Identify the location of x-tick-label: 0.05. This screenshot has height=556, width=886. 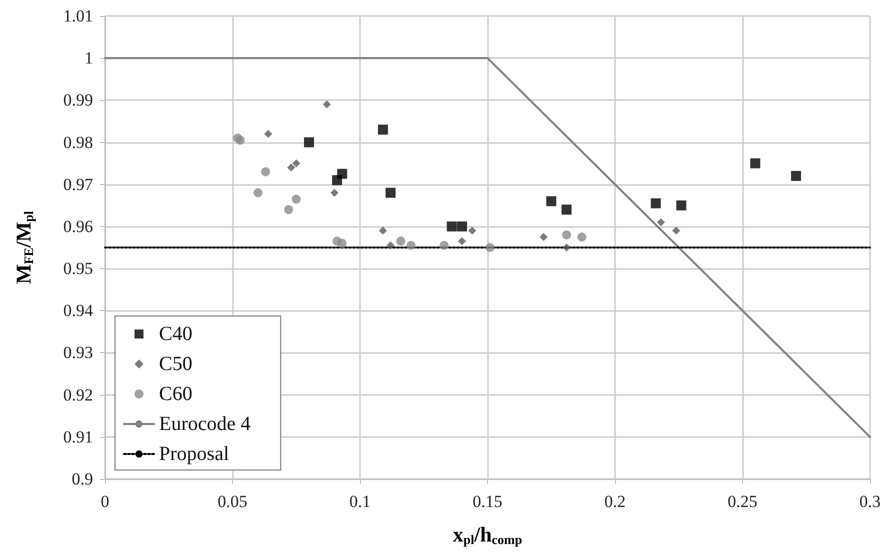
(233, 501).